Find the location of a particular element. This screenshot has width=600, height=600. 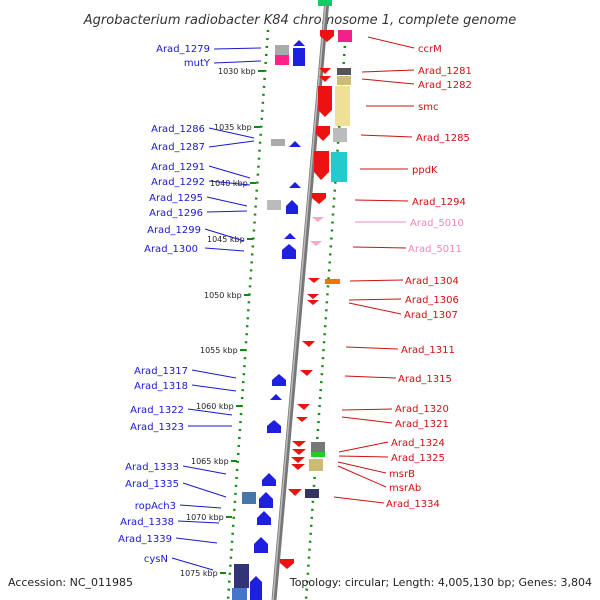

gene-label: Arad_1306 is located at coordinates (432, 300).